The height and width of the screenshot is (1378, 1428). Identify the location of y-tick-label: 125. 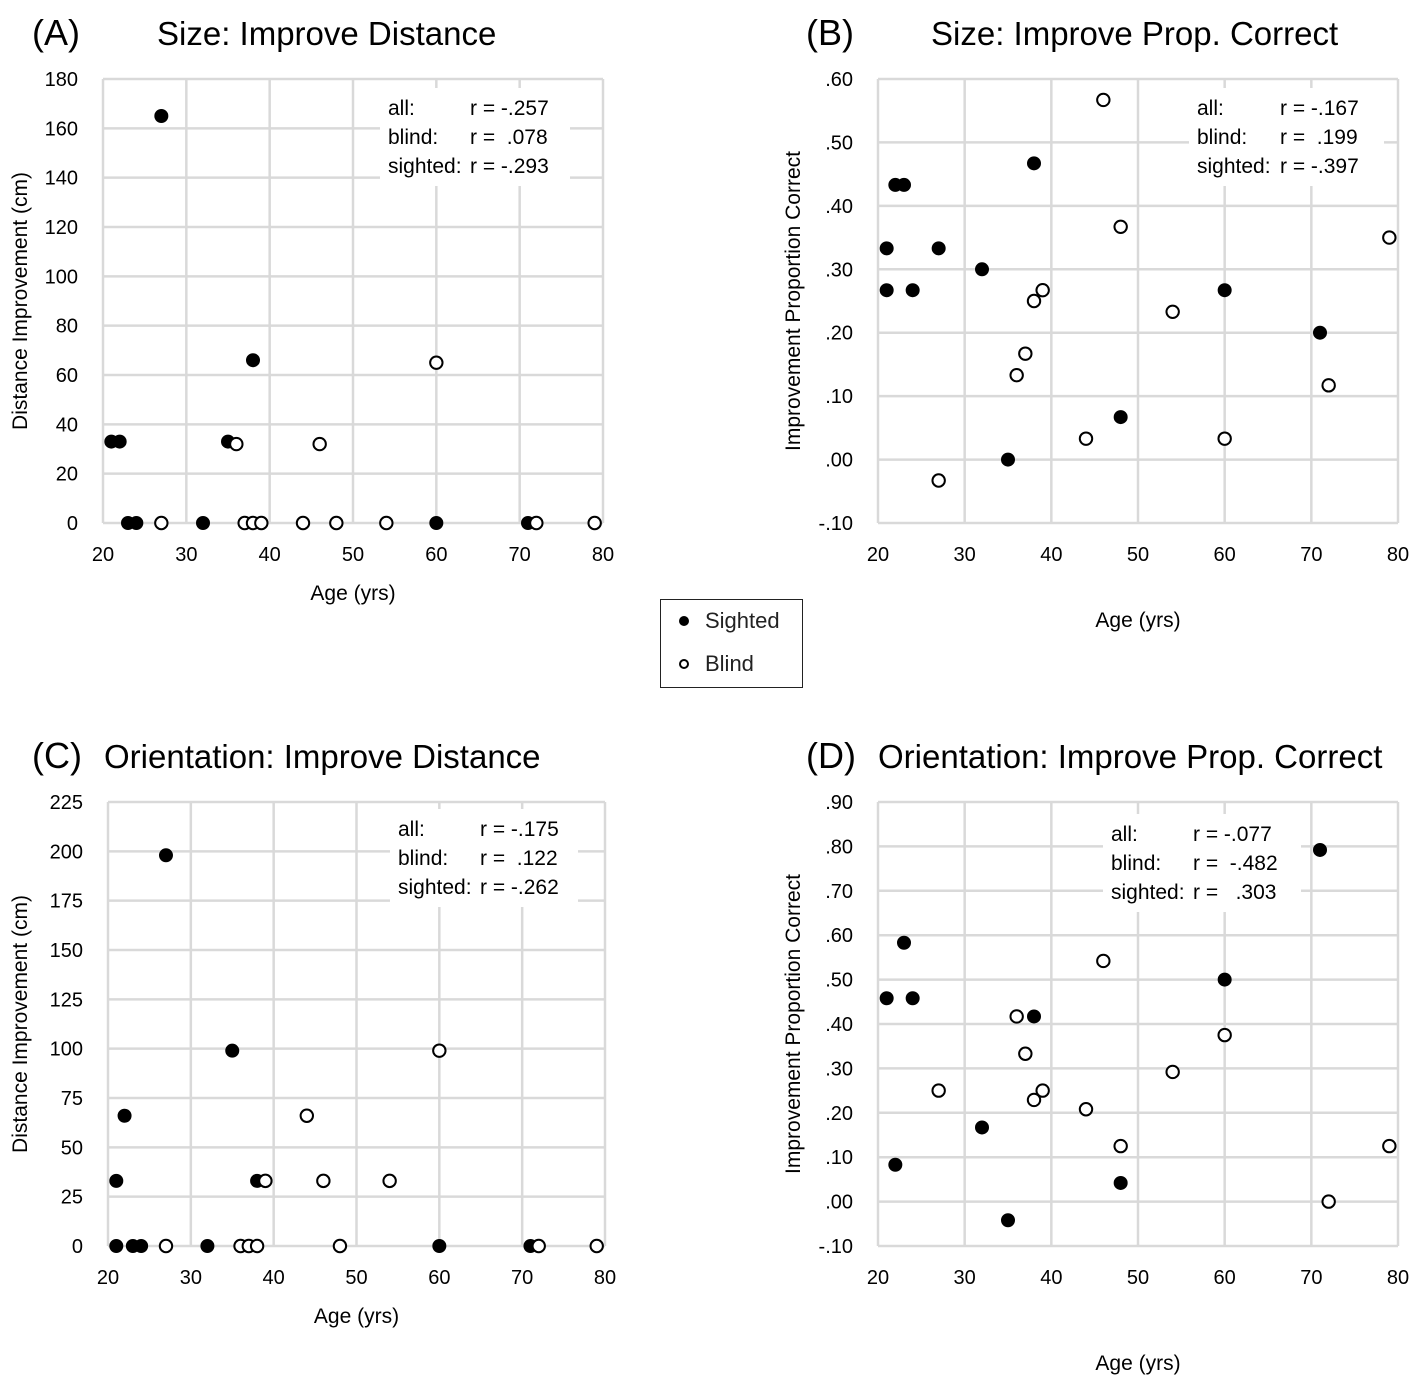
(66, 1000).